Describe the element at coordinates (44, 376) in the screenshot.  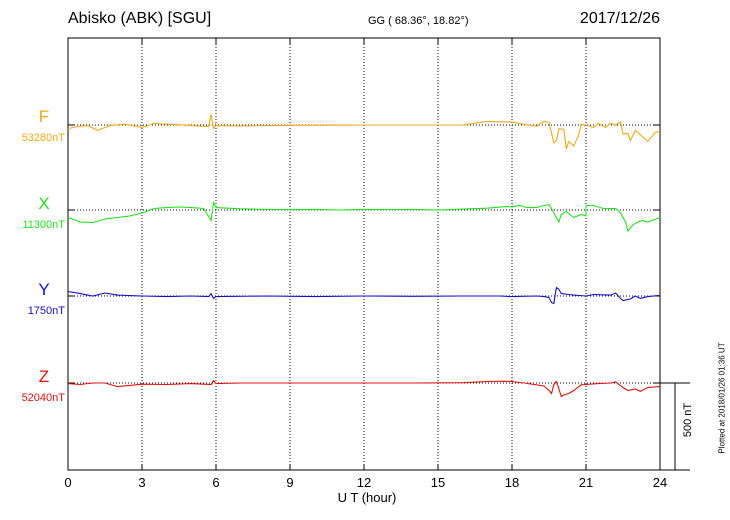
I see `series-name-Z: Z` at that location.